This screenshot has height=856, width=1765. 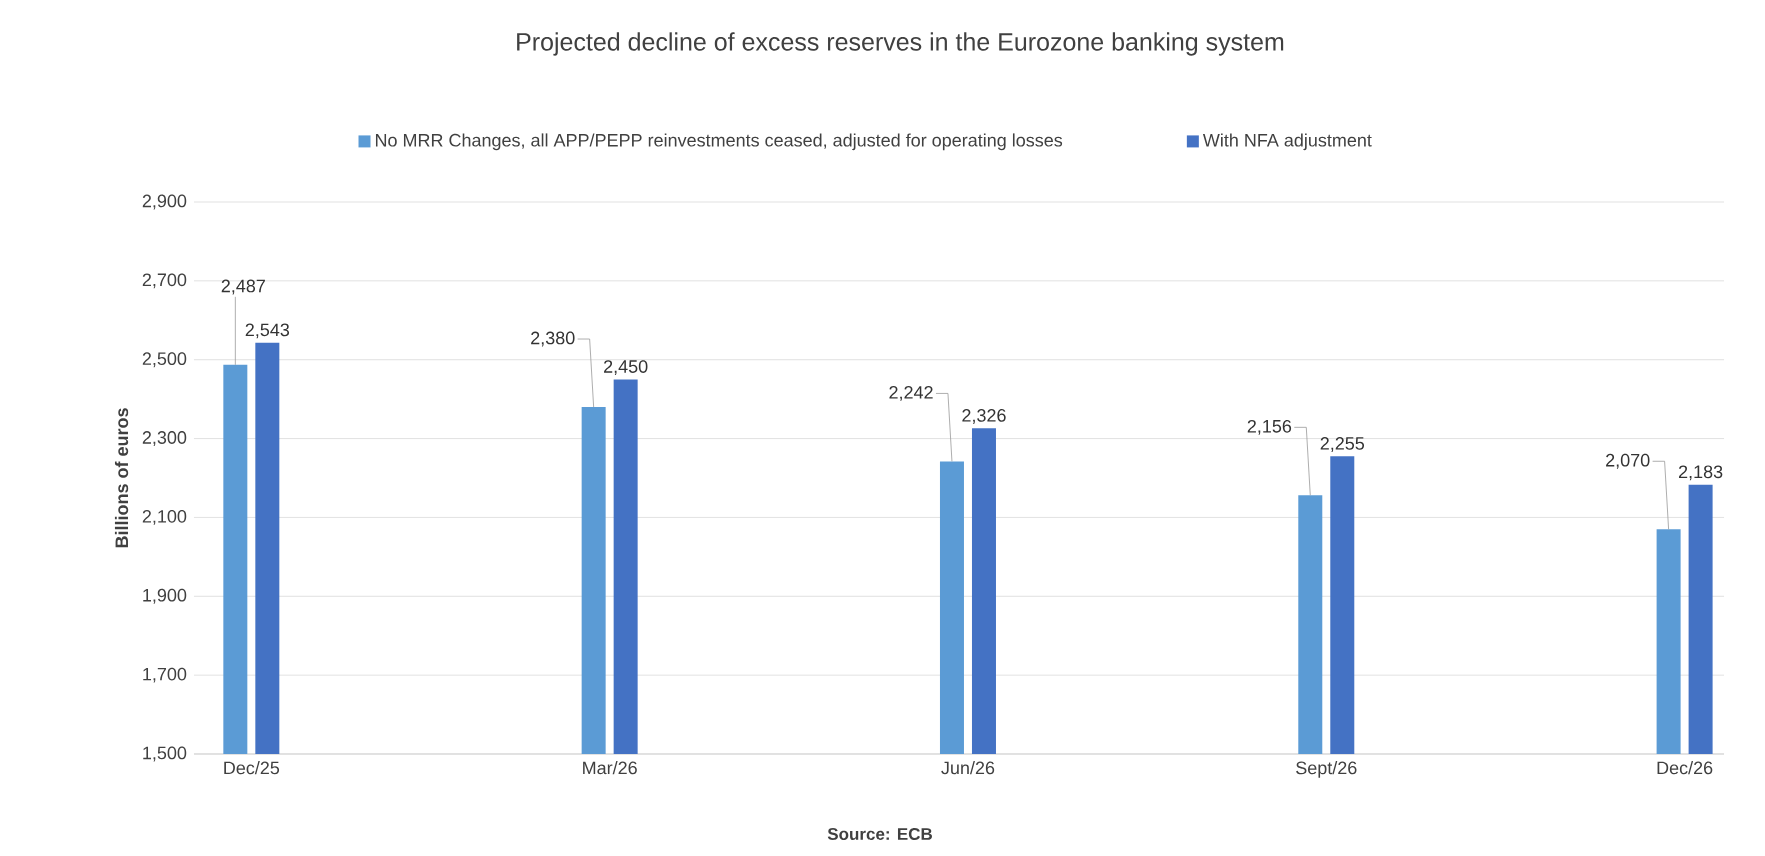 I want to click on x-tick-label: Dec/26, so click(x=1685, y=768).